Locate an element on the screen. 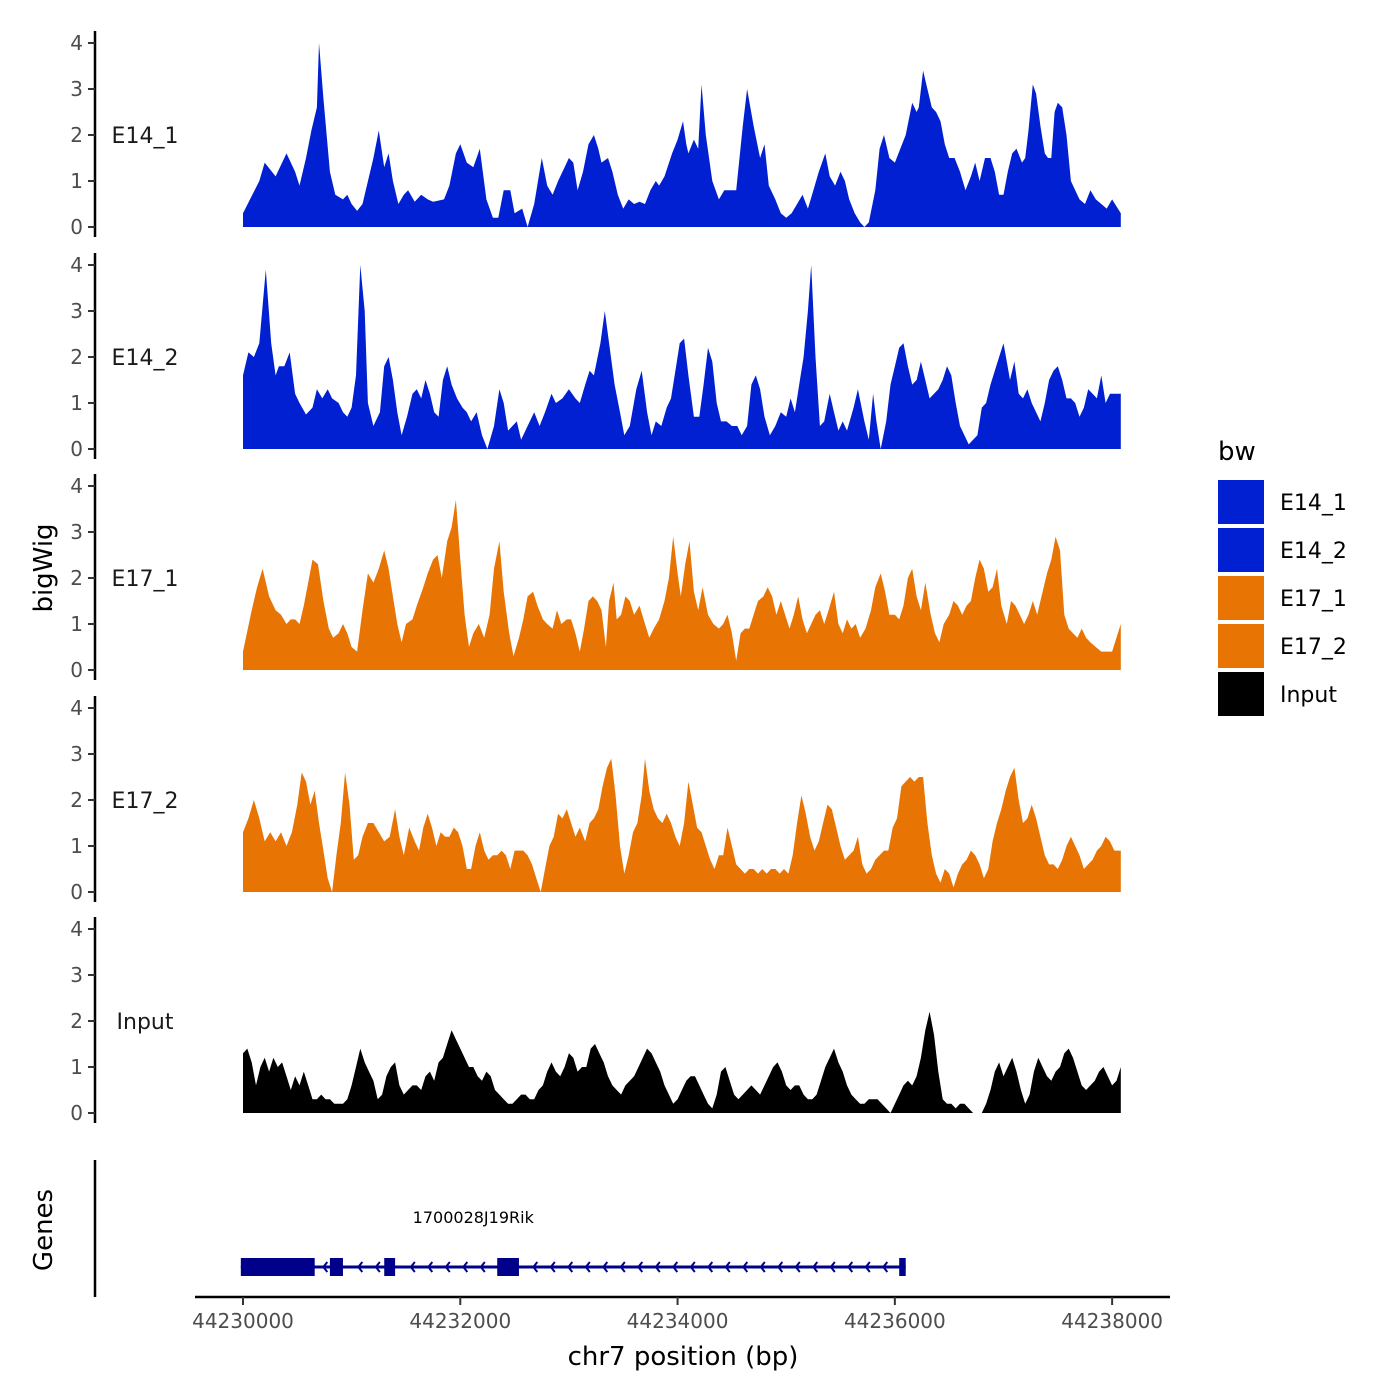  track-input: 0 1 2 3 4 Input is located at coordinates (595, 1021).